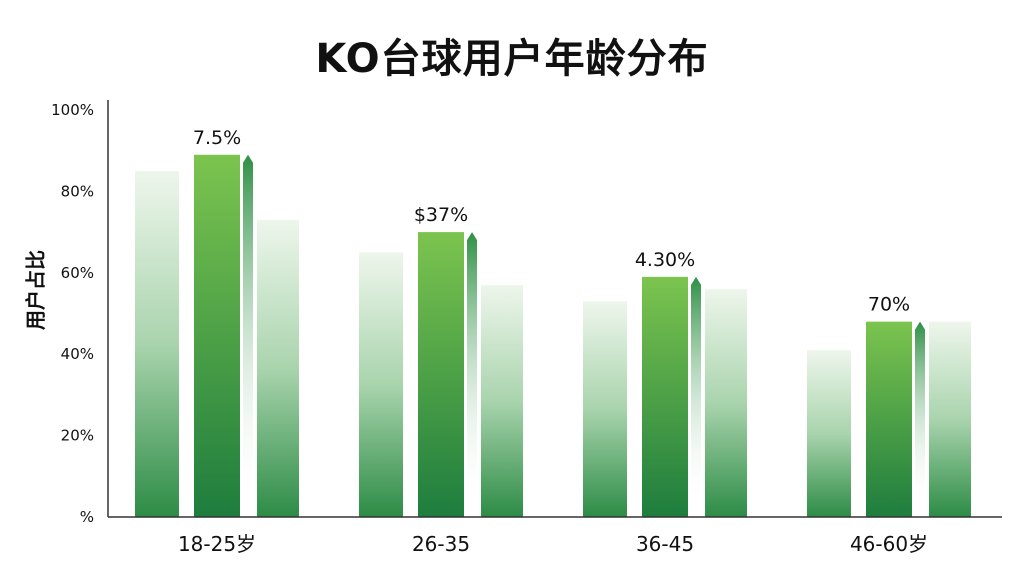 Image resolution: width=1024 pixels, height=576 pixels. I want to click on y-tick-label: 80%, so click(77, 191).